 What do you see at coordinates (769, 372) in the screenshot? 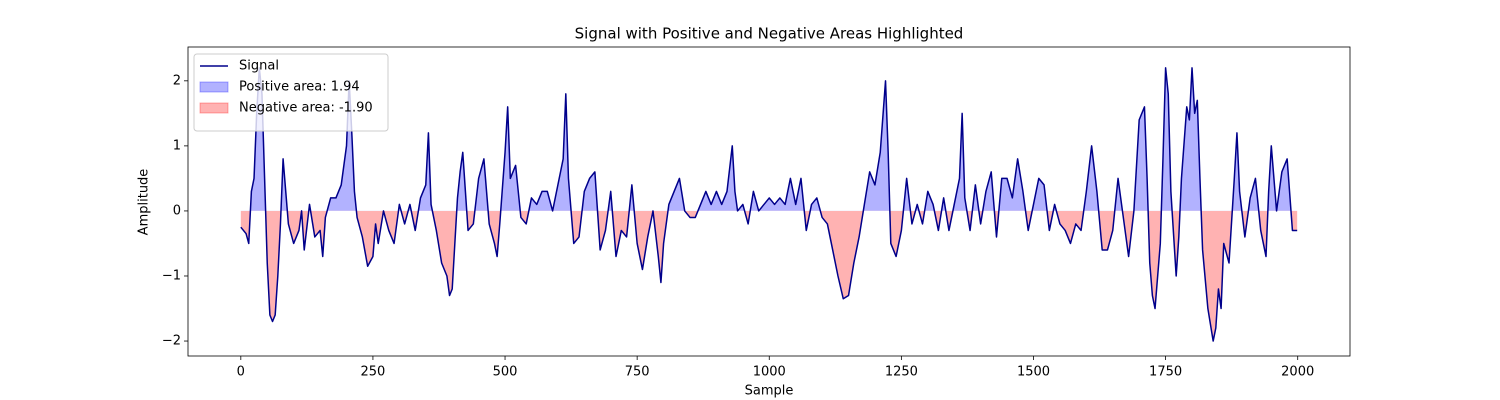
I see `x-tick-label: 1000` at bounding box center [769, 372].